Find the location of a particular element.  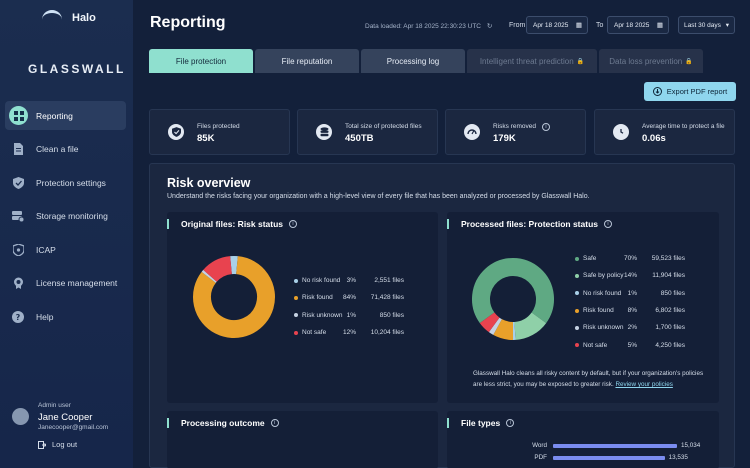

sidebar-item-help: ? Help is located at coordinates (65, 316).